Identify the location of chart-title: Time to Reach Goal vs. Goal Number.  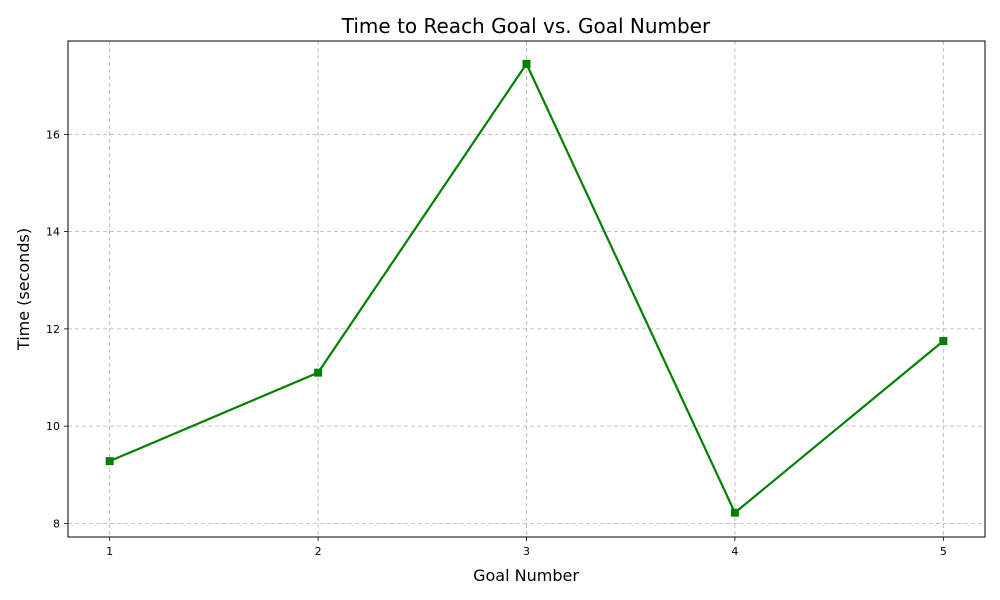
(526, 26).